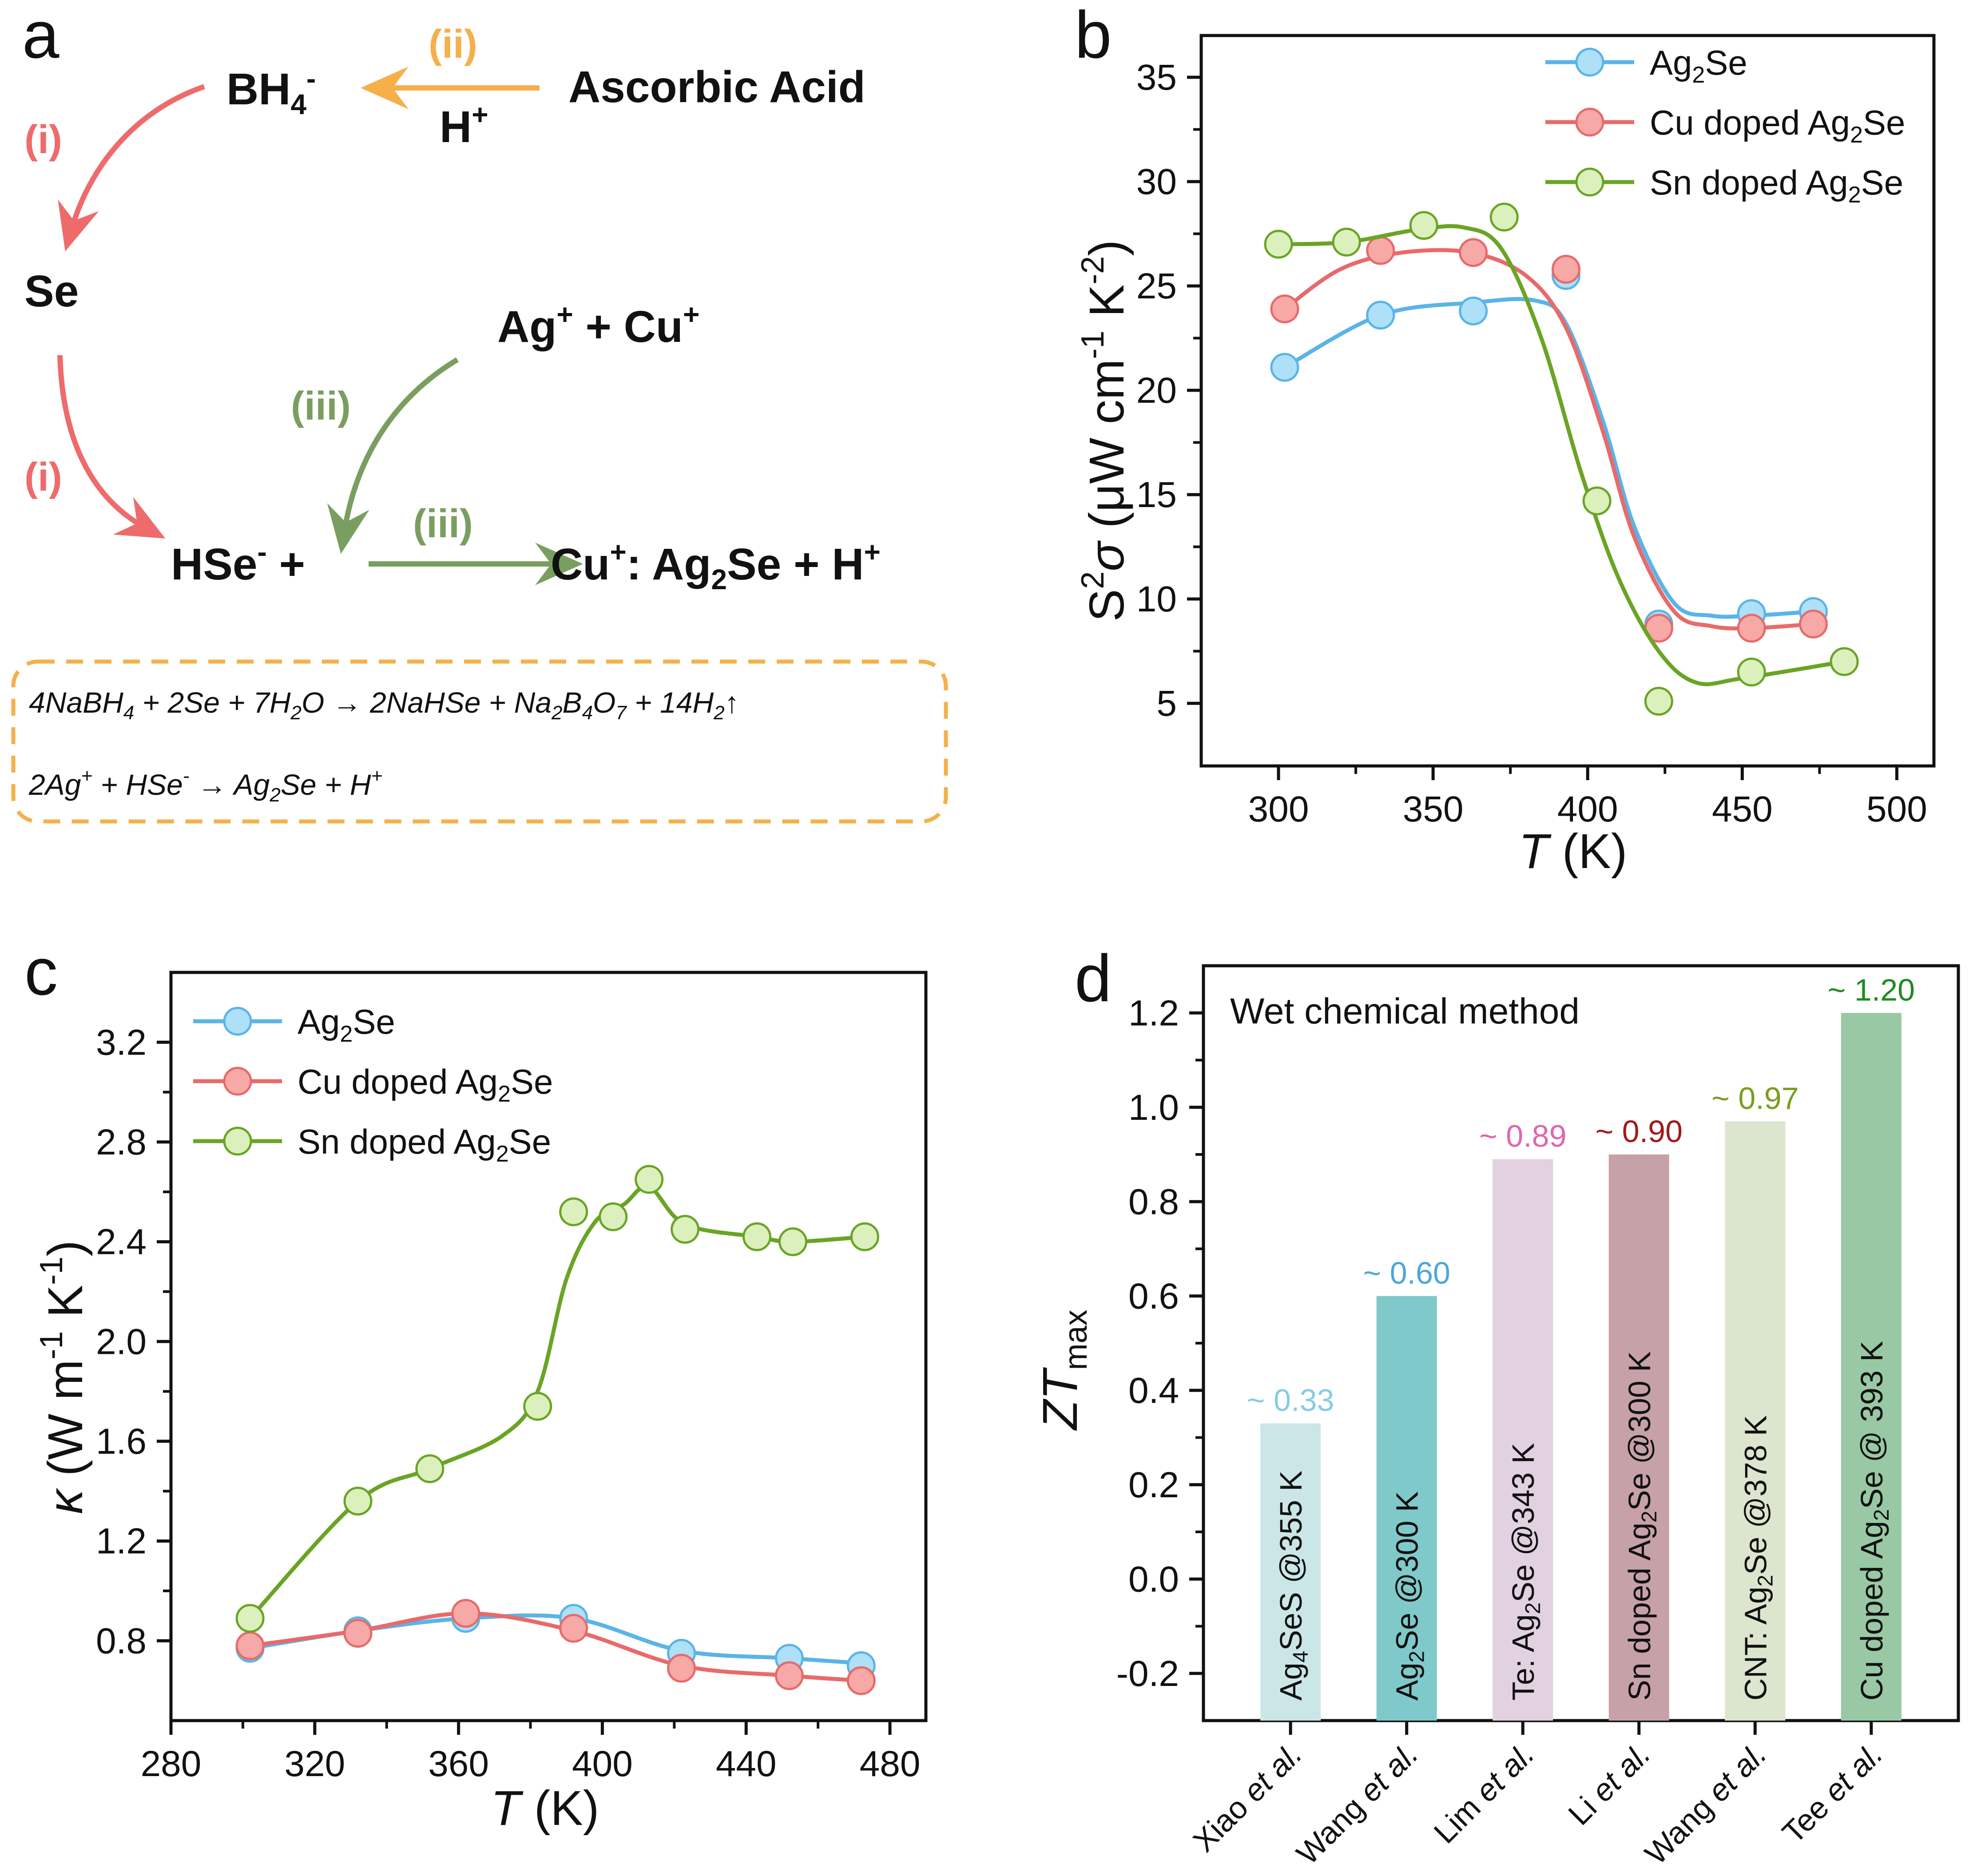  Describe the element at coordinates (238, 562) in the screenshot. I see `hse-label: HSe- +` at that location.